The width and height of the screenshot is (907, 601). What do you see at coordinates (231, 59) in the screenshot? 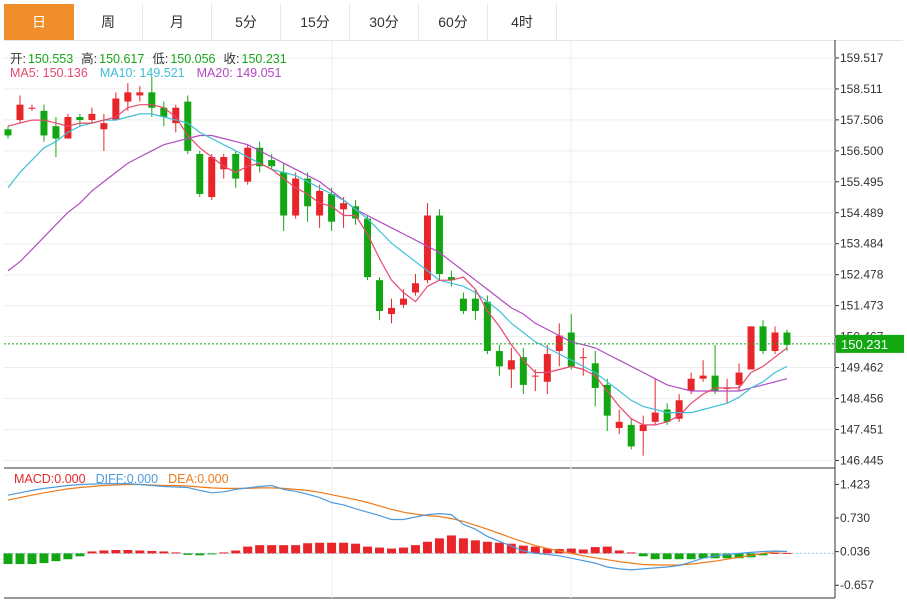
I see `close-label: 收:` at bounding box center [231, 59].